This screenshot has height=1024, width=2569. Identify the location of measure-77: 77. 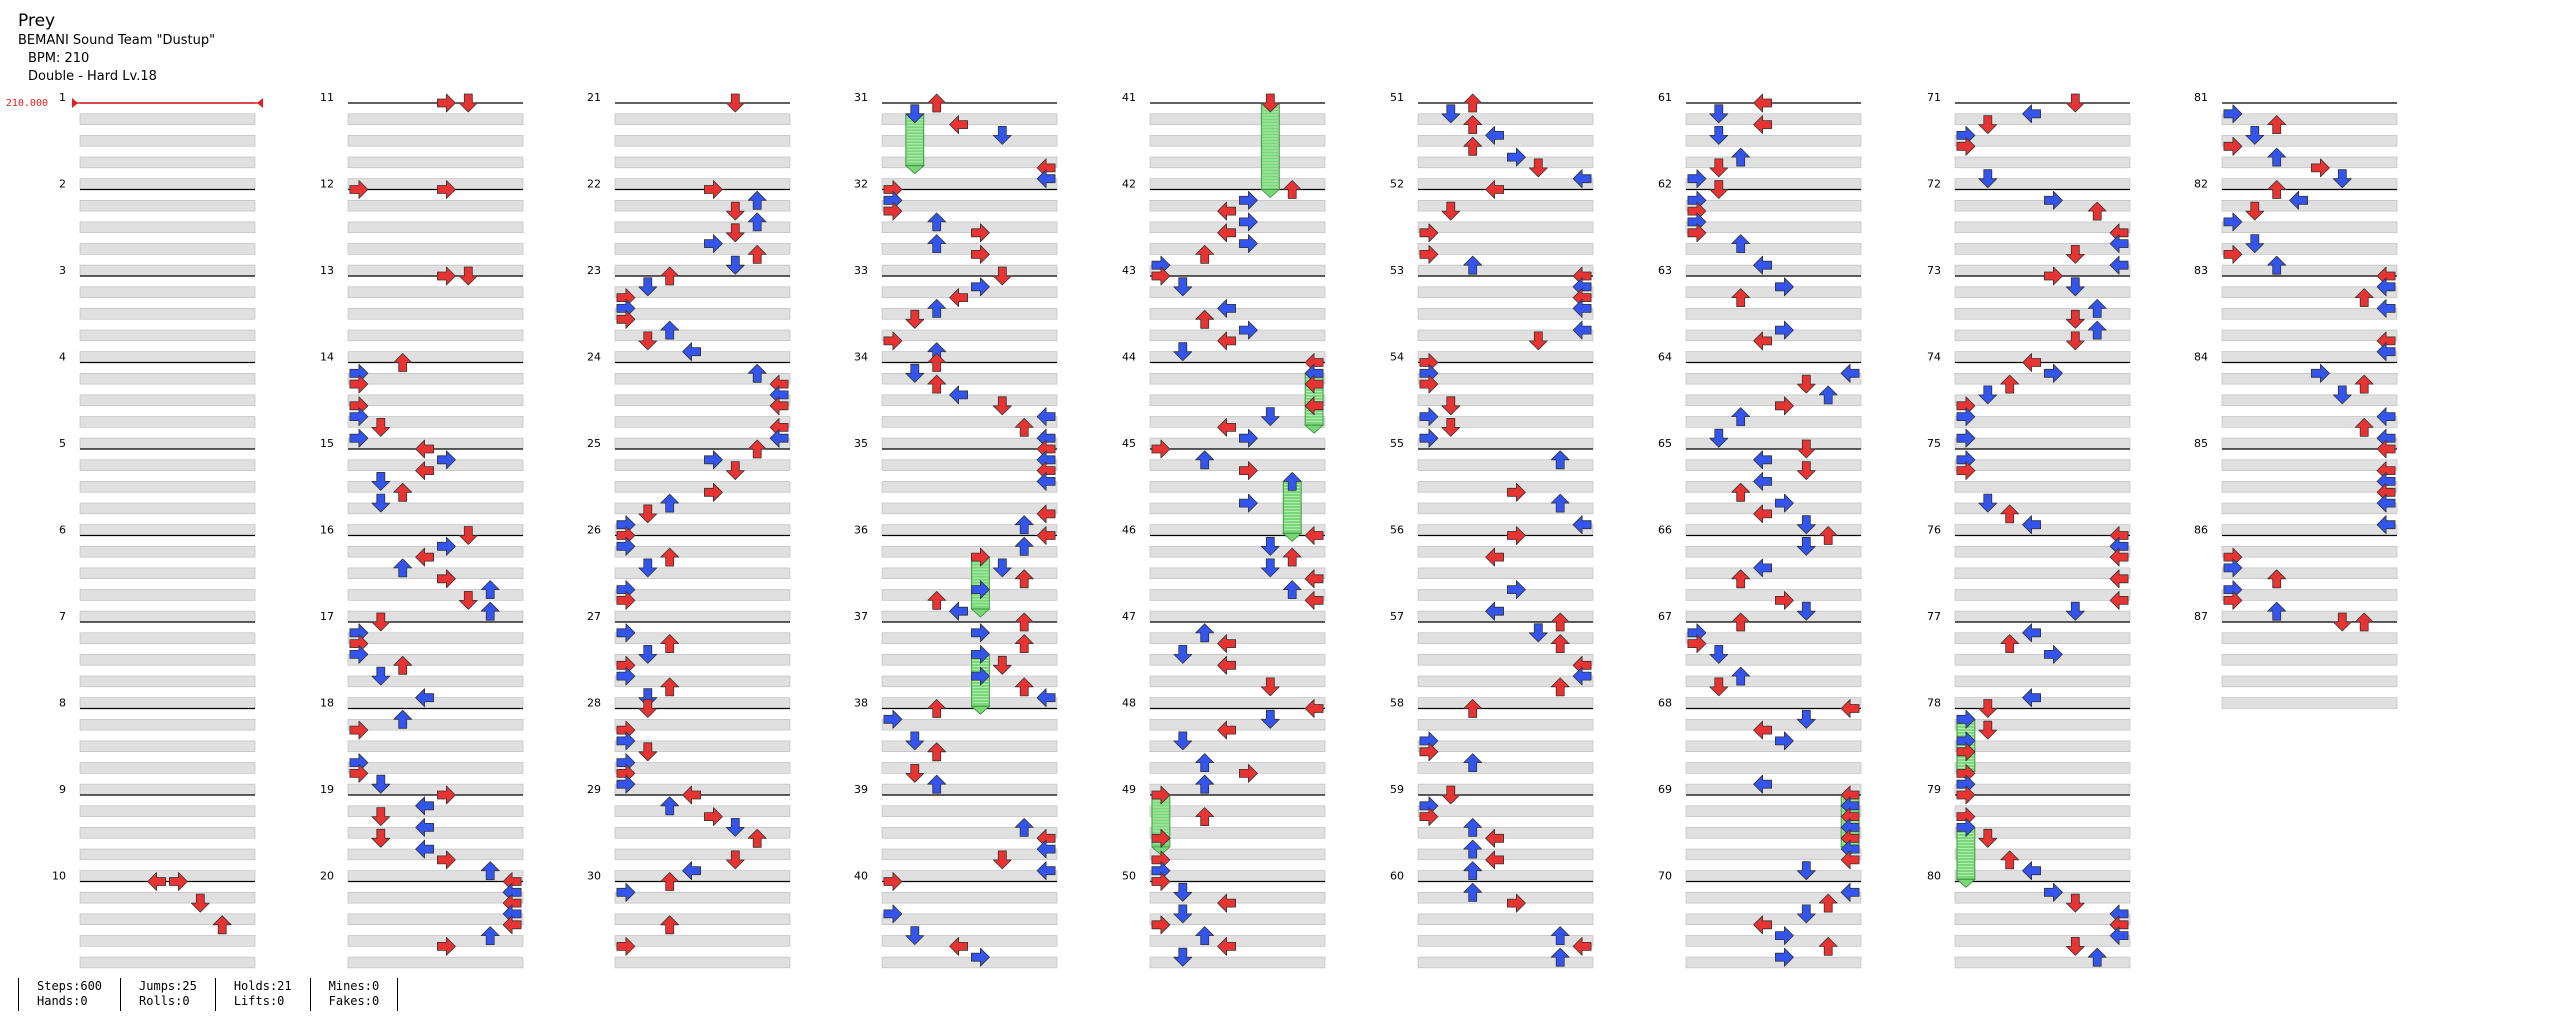
(2029, 659).